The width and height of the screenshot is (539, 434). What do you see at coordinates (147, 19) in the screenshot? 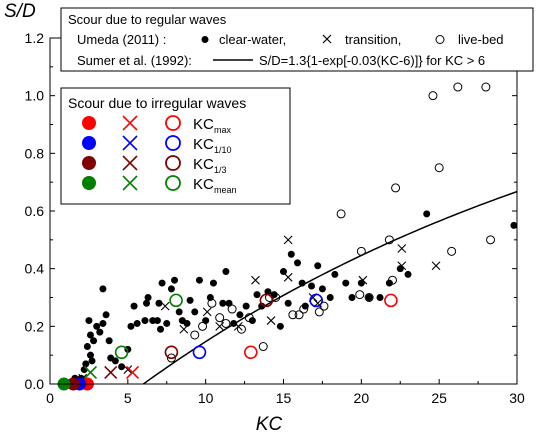
I see `legend-regular-title: Scour due to regular waves` at bounding box center [147, 19].